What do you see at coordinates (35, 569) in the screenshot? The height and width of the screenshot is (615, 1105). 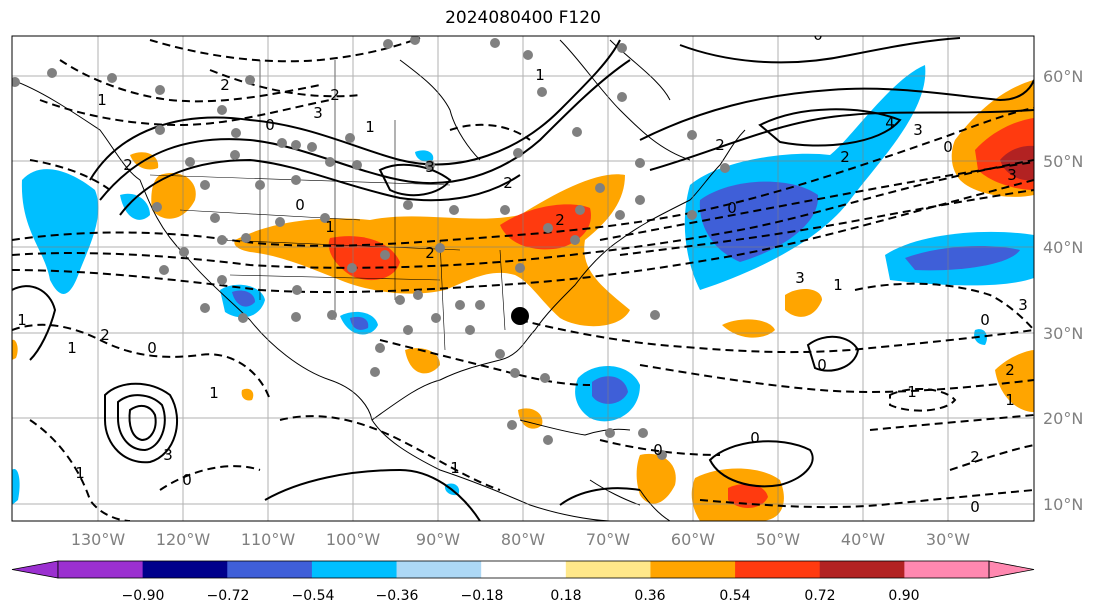 I see `colorbar-extend-low` at bounding box center [35, 569].